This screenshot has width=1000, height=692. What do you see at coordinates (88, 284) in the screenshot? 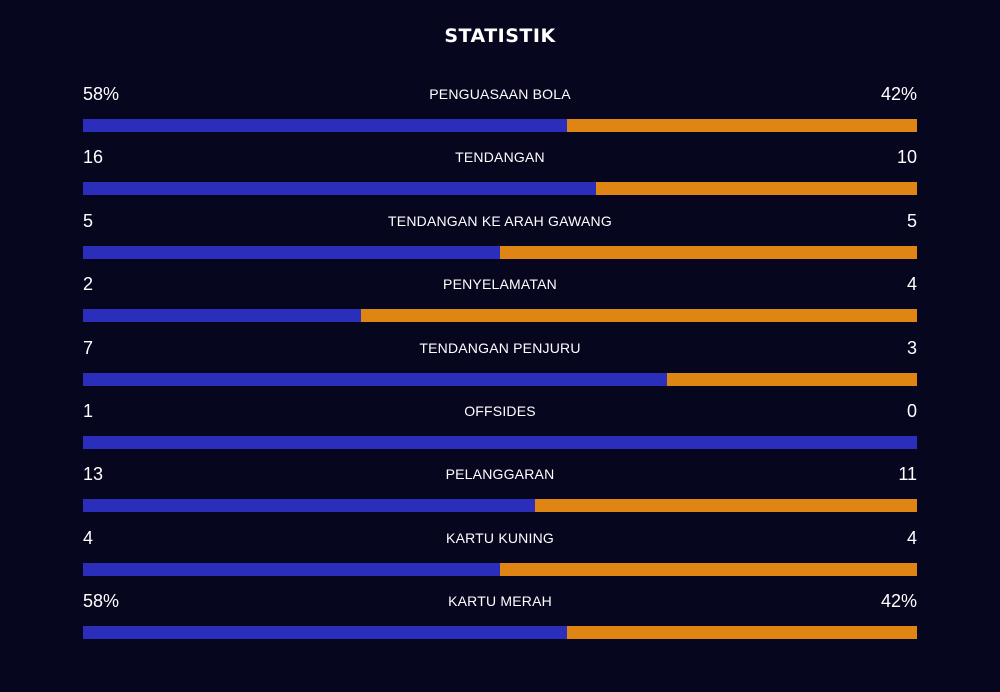
I see `home-value: 2` at bounding box center [88, 284].